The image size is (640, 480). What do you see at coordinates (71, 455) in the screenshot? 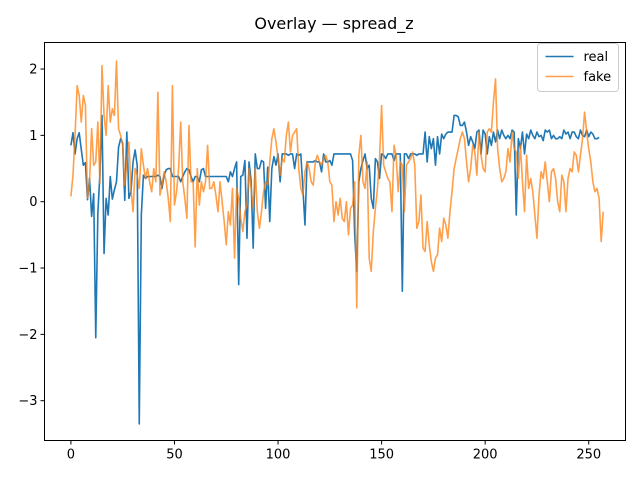
I see `x-tick-label: 0` at bounding box center [71, 455].